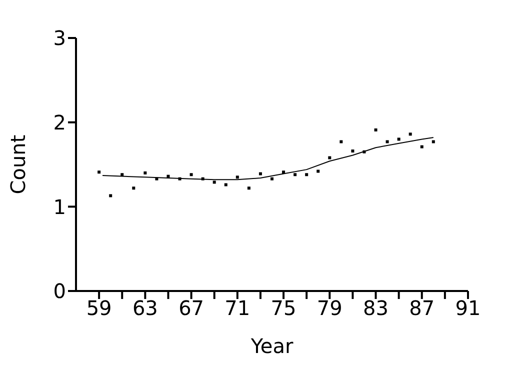 Image resolution: width=525 pixels, height=375 pixels. I want to click on x-tick-label: 91, so click(468, 308).